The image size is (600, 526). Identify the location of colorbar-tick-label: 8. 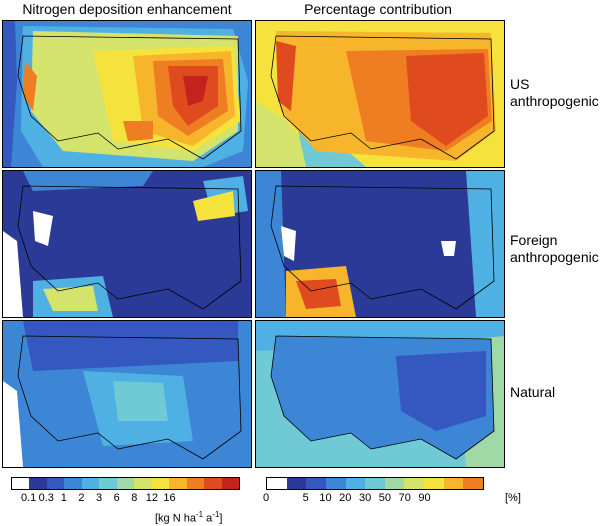
(134, 498).